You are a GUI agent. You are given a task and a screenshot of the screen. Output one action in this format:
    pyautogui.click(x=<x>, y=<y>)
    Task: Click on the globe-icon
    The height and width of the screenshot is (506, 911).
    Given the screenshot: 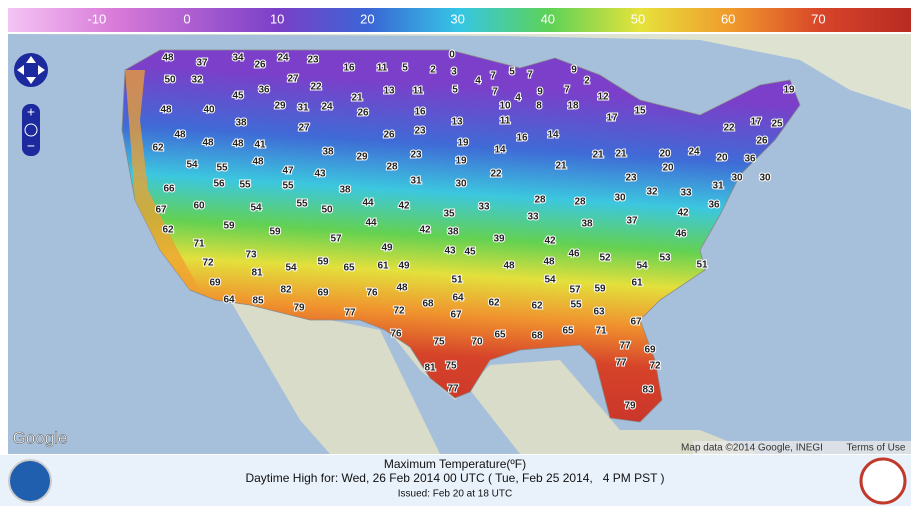 What is the action you would take?
    pyautogui.click(x=31, y=130)
    